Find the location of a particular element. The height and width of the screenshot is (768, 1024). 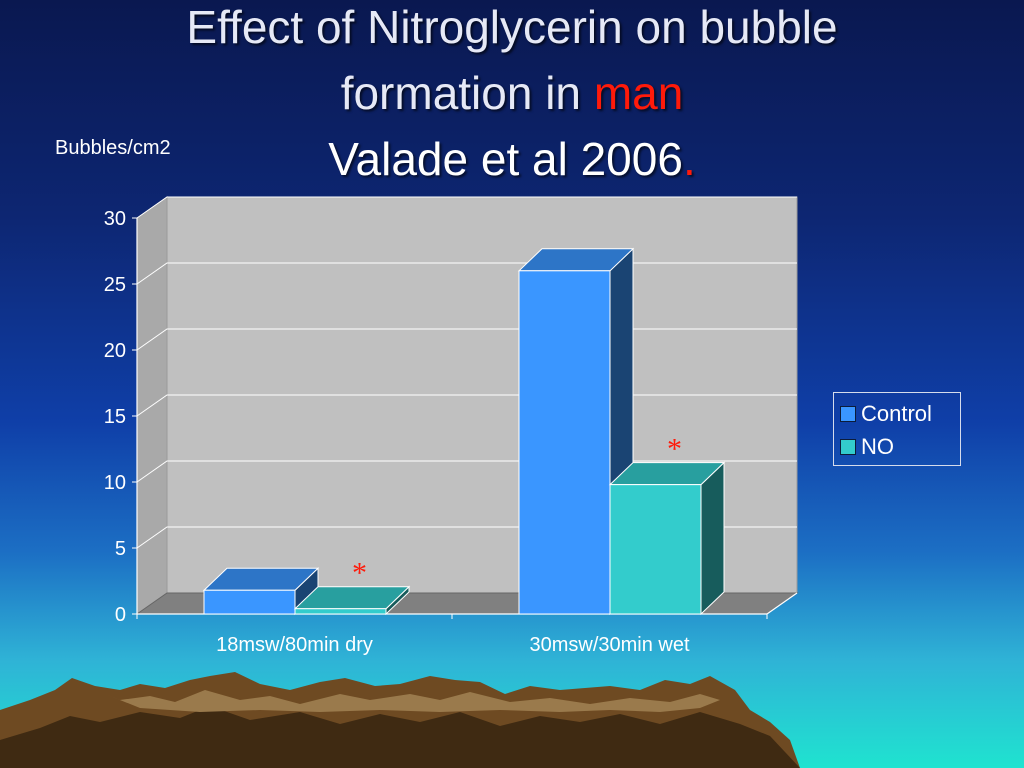

legend-swatch-no is located at coordinates (848, 447).